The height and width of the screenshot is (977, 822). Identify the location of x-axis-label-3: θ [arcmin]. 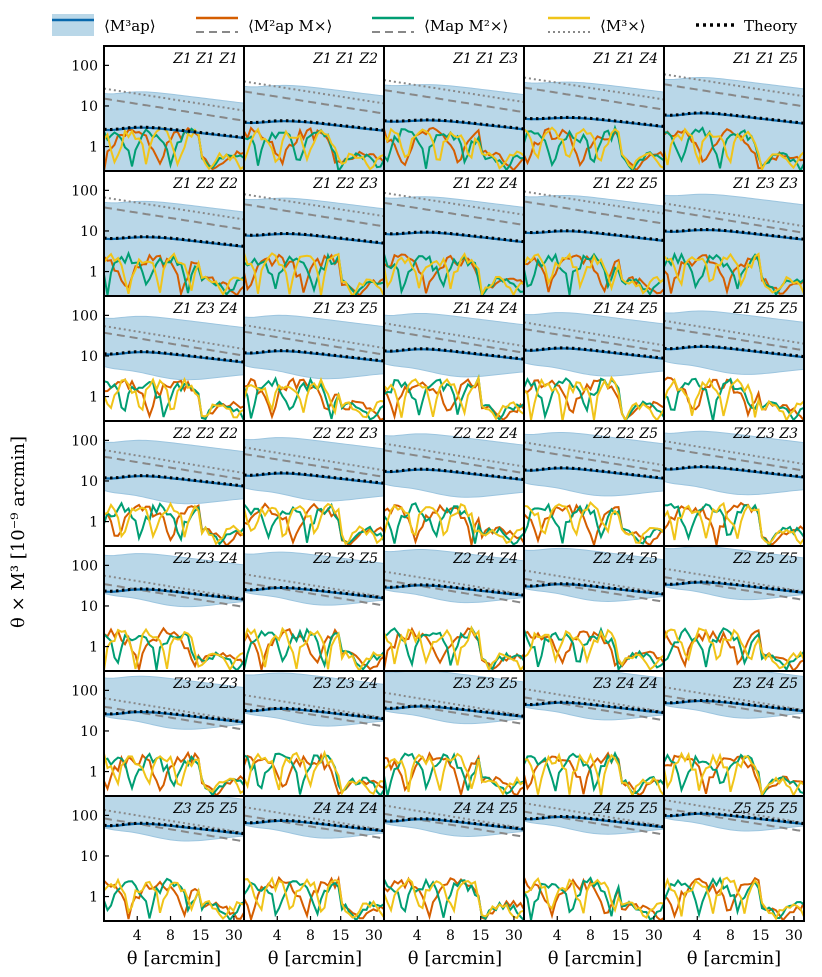
(455, 958).